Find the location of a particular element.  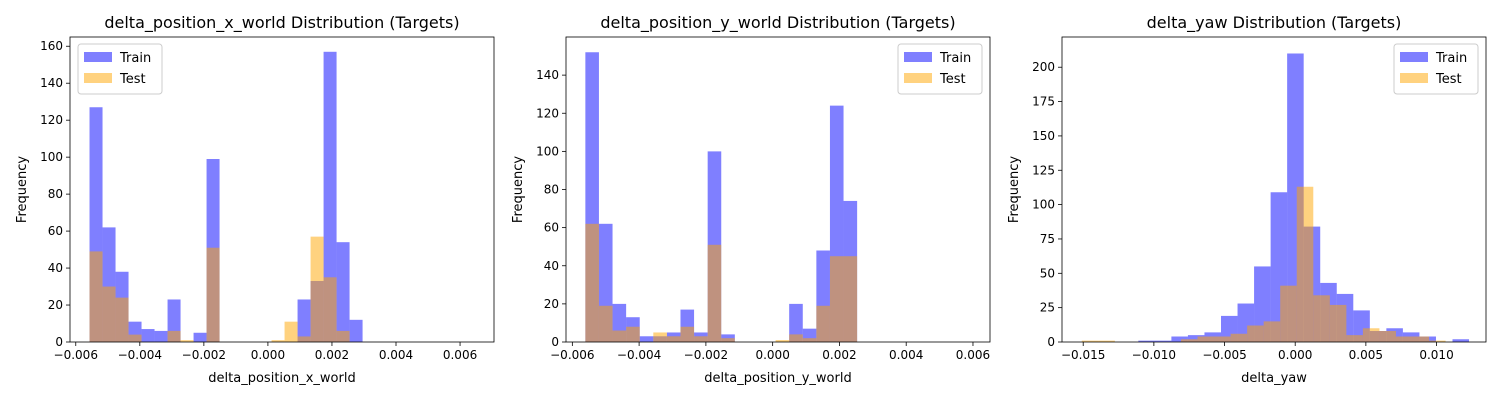

x-tick-label: −0.005 is located at coordinates (1224, 355).